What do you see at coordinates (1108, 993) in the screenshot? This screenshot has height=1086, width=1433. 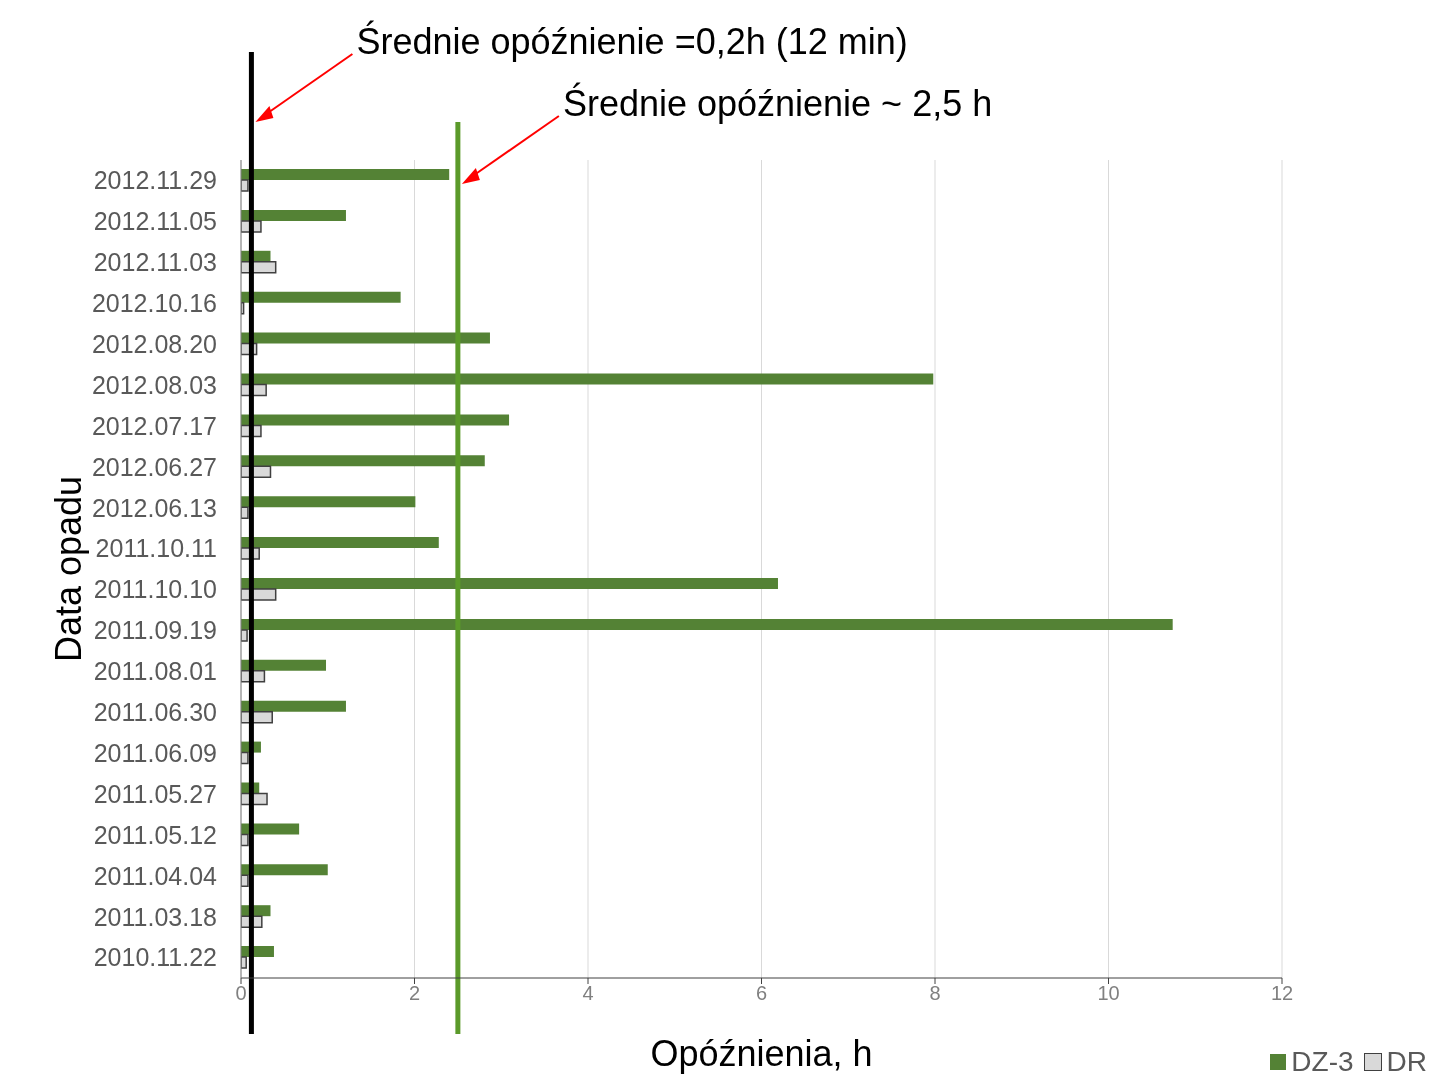 I see `x-tick-label: 10` at bounding box center [1108, 993].